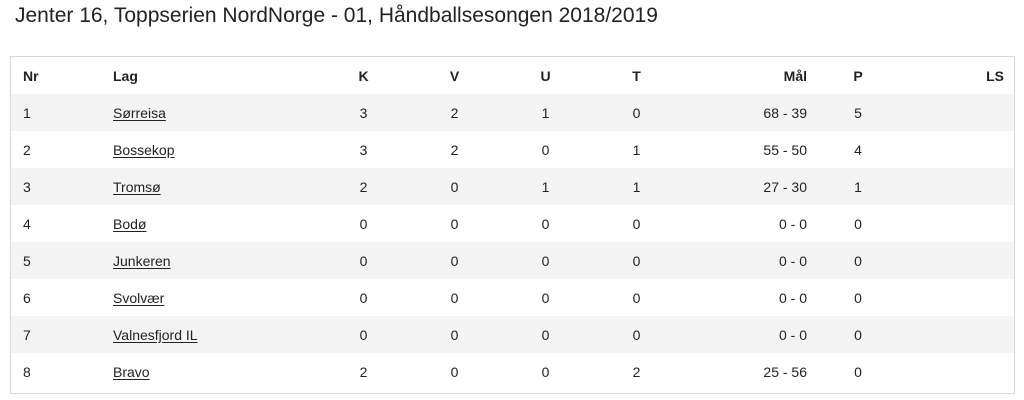 This screenshot has height=400, width=1024. What do you see at coordinates (215, 223) in the screenshot?
I see `cell-team: Bodø` at bounding box center [215, 223].